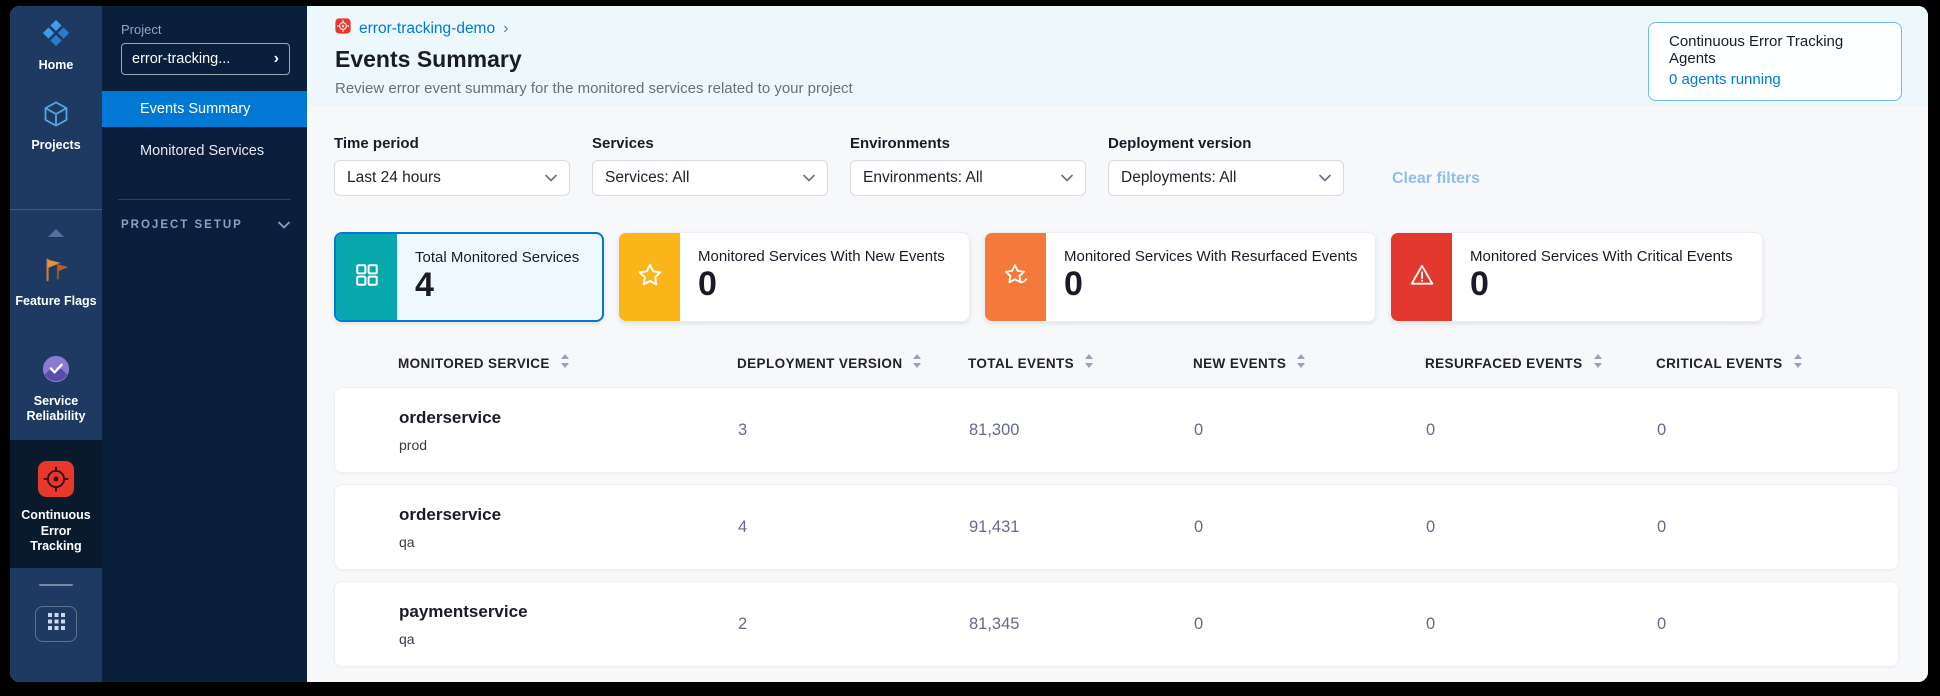 The image size is (1940, 696). I want to click on column-label: NEW EVENTS, so click(1240, 363).